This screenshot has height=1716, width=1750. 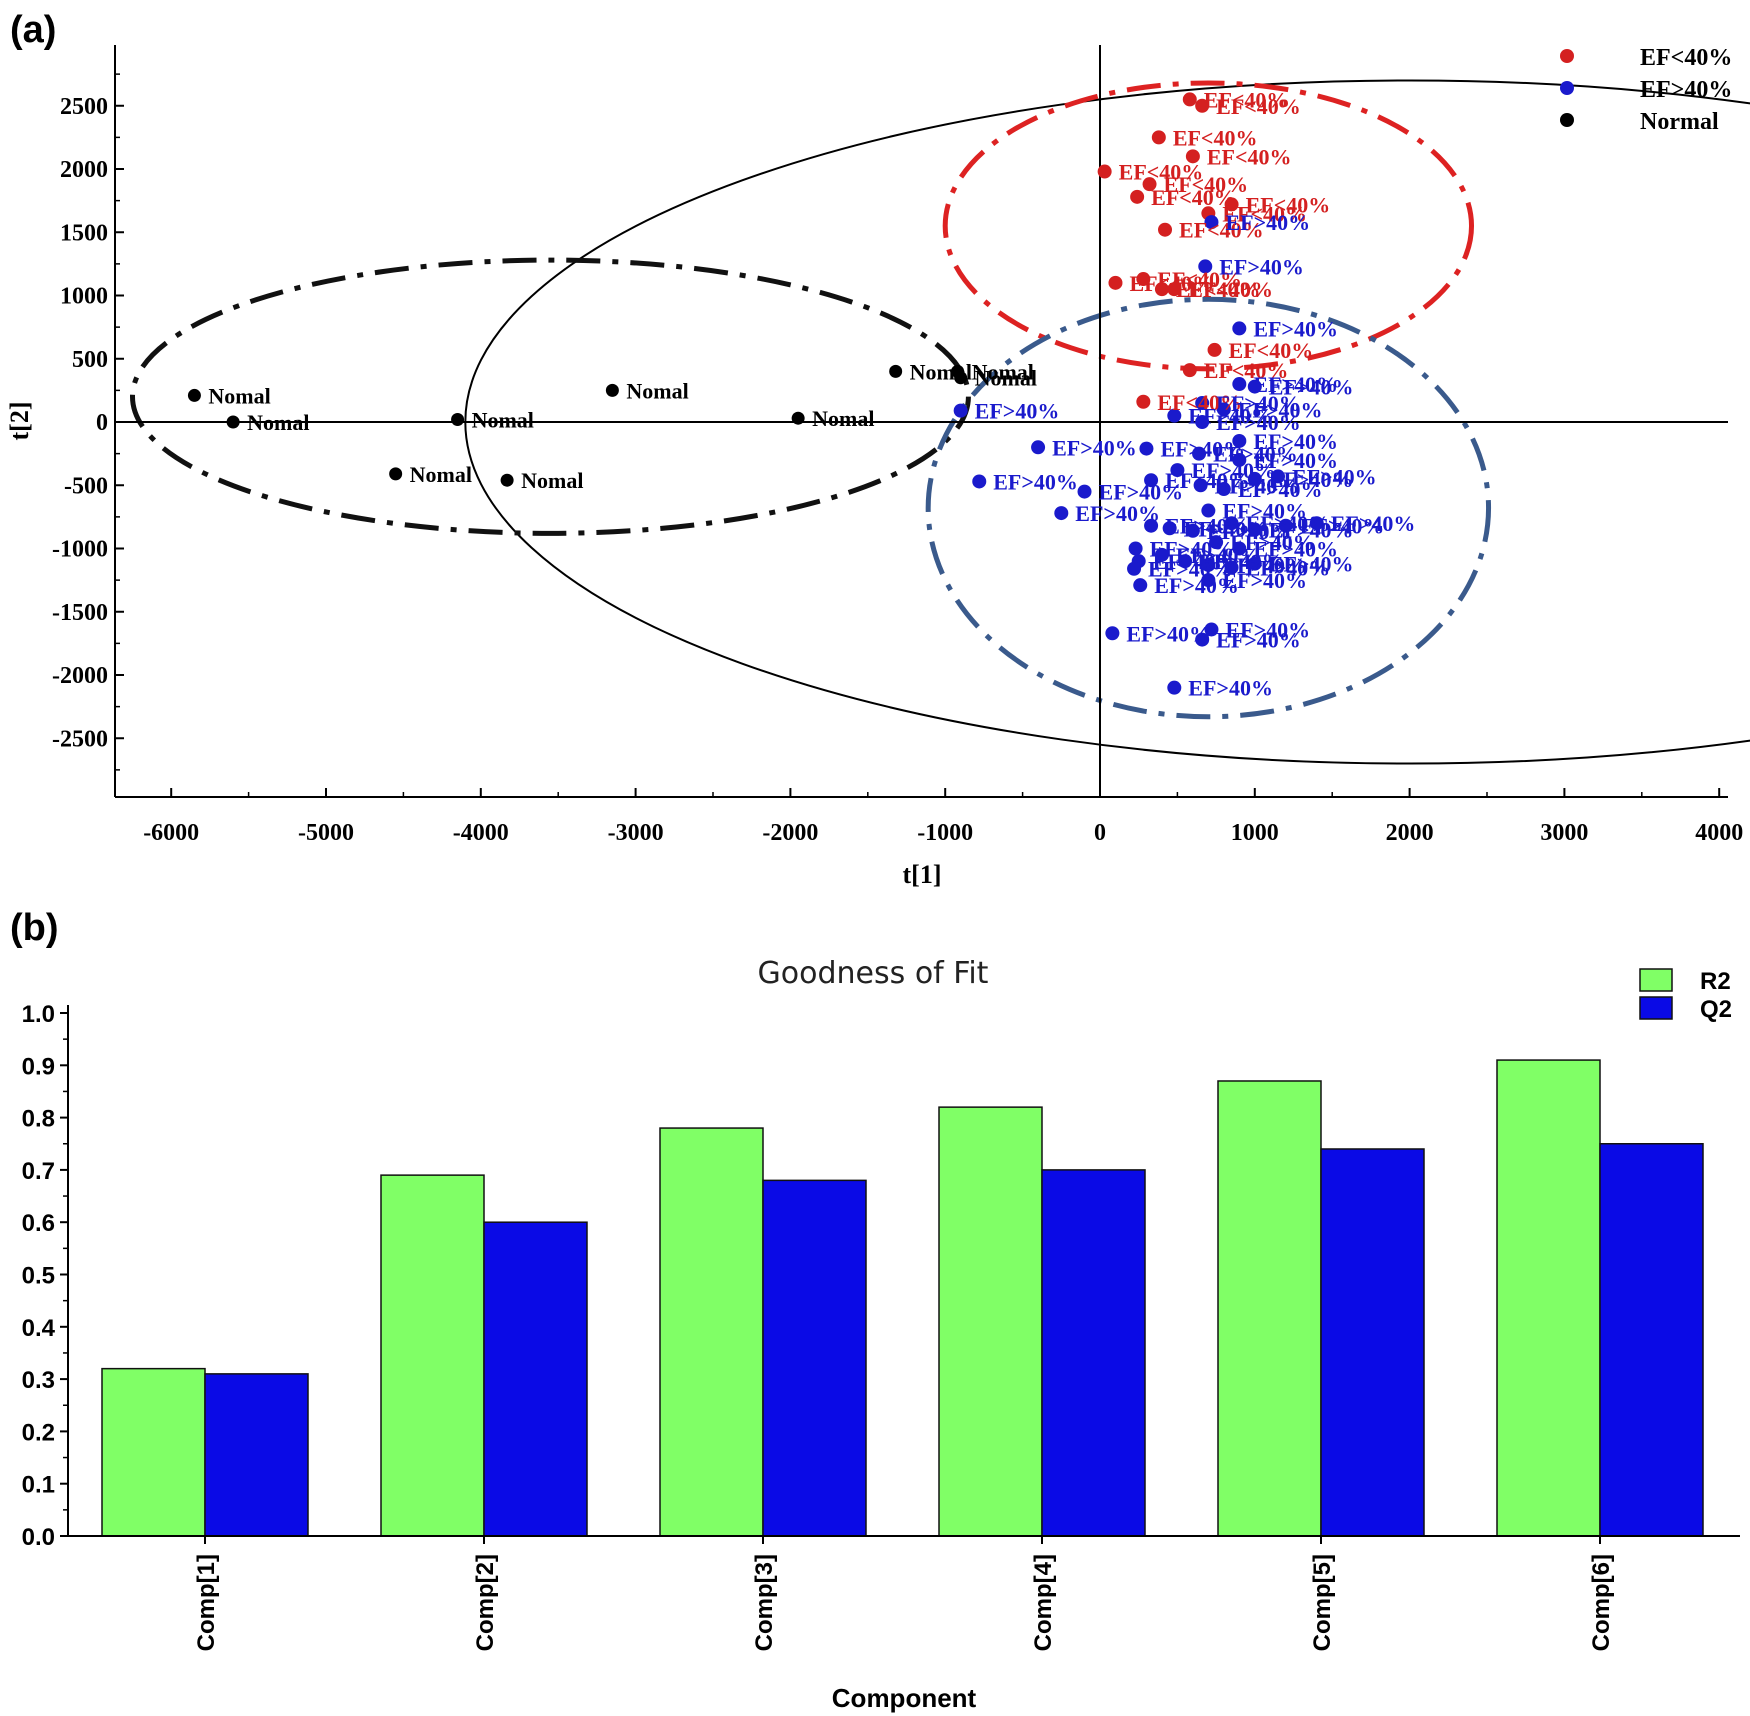 I want to click on b-y-tick-label: 0.0, so click(x=38, y=1537).